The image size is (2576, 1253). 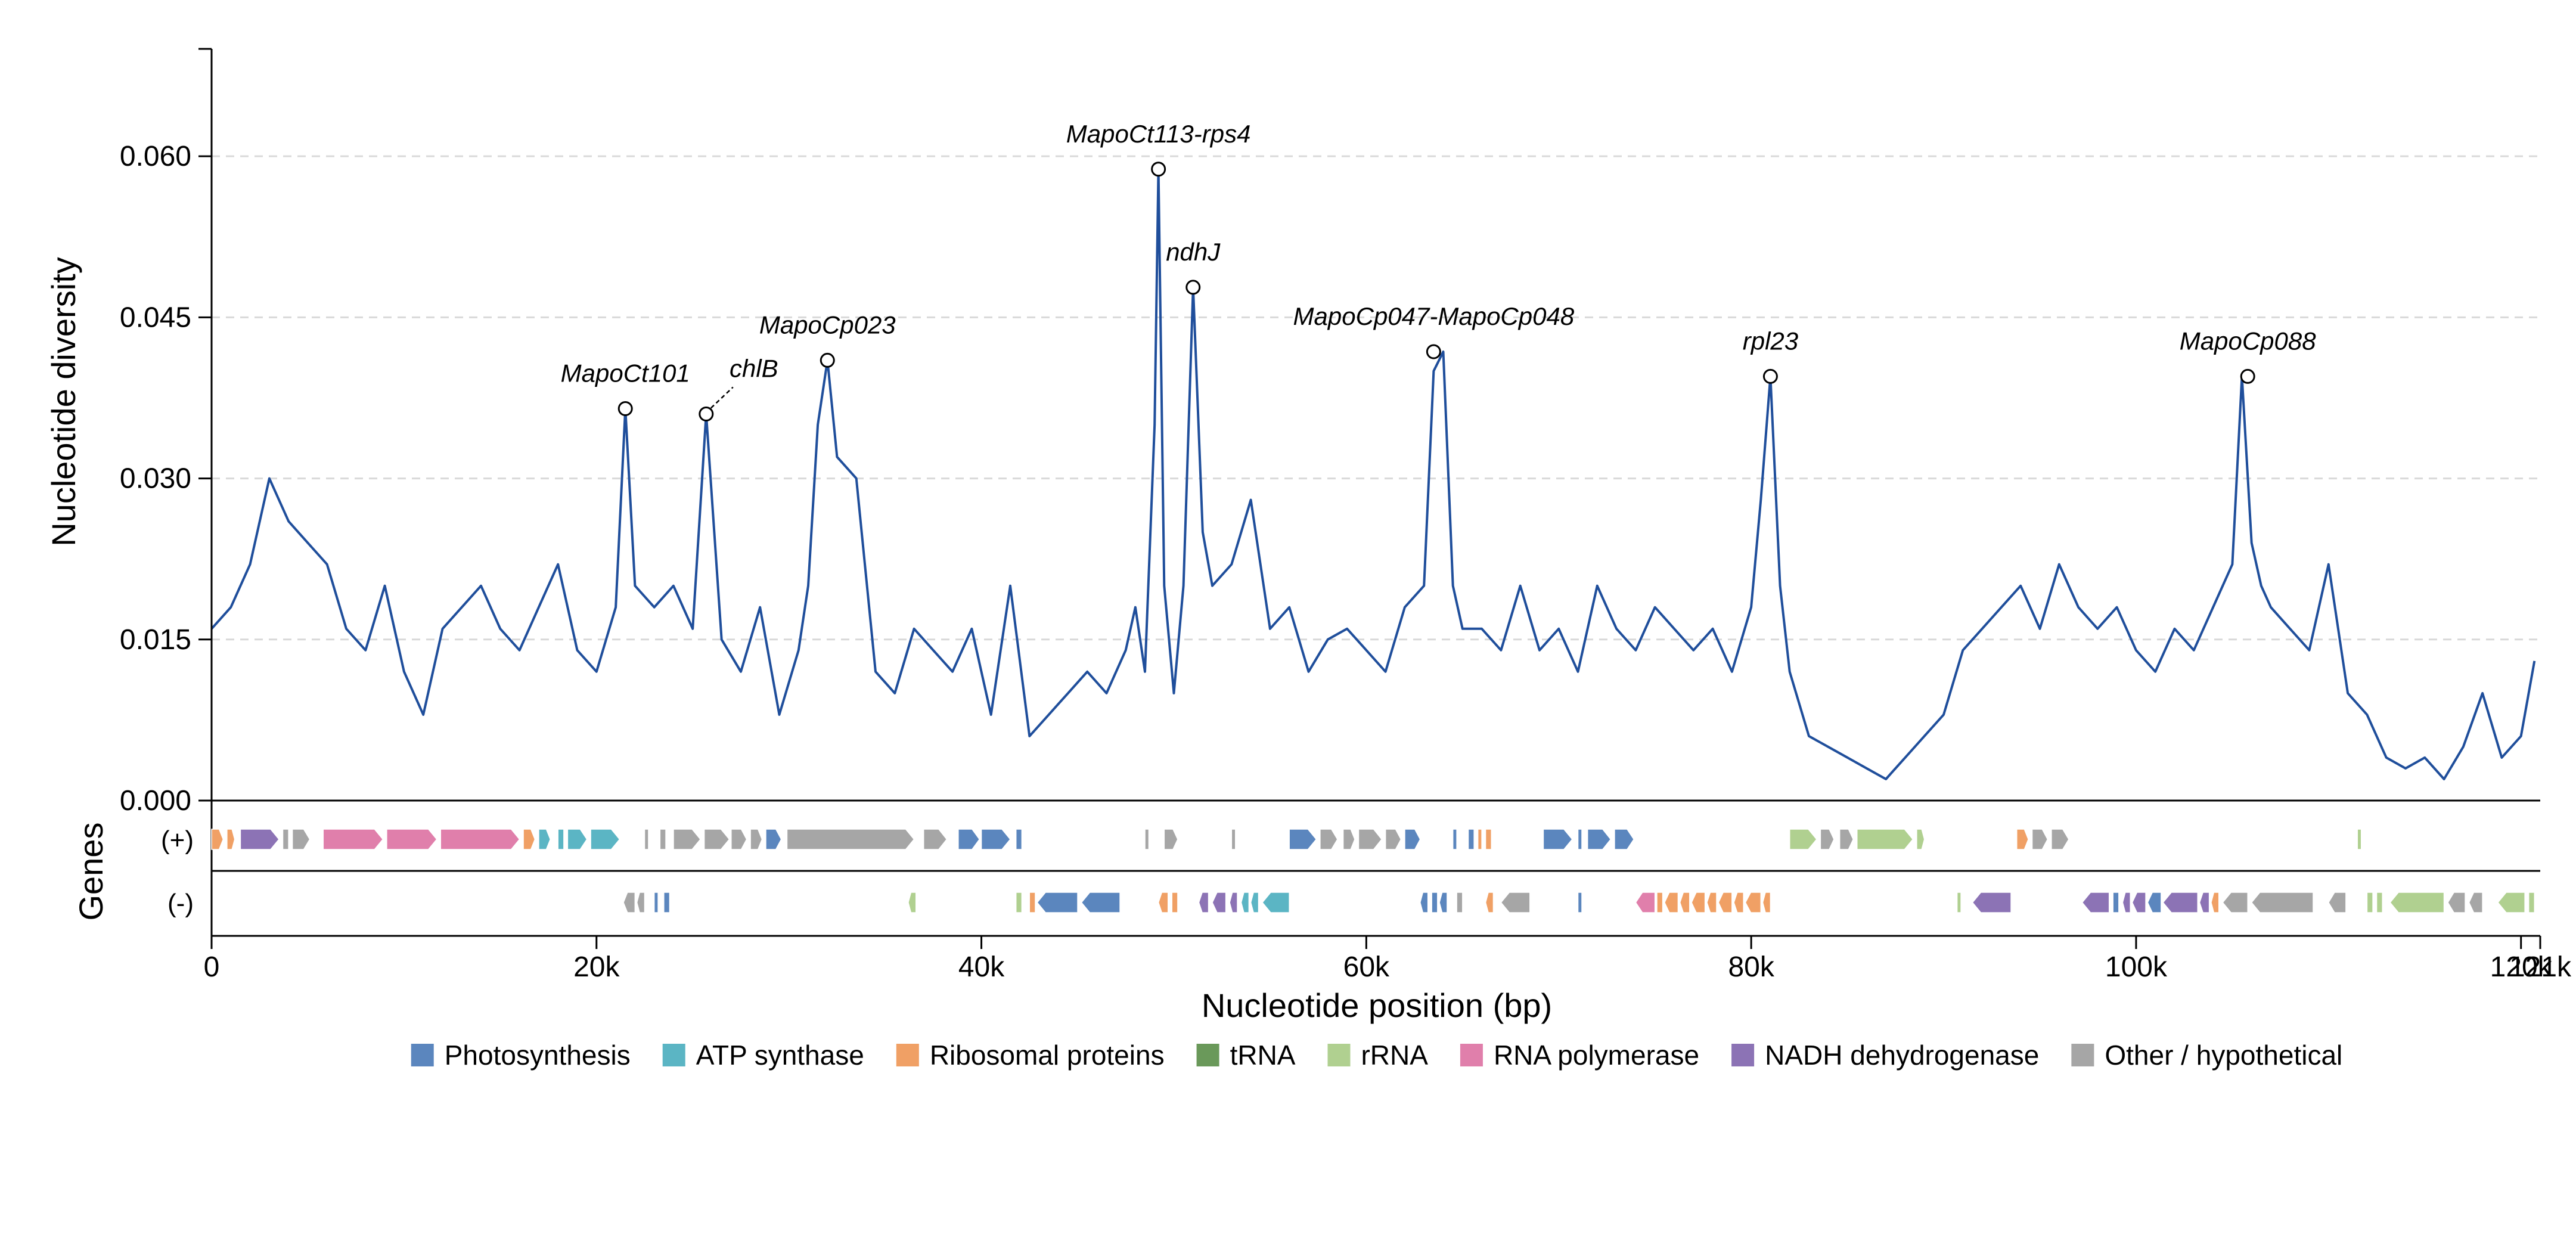 What do you see at coordinates (1434, 316) in the screenshot?
I see `peak-label: MapoCp047-MapoCp048` at bounding box center [1434, 316].